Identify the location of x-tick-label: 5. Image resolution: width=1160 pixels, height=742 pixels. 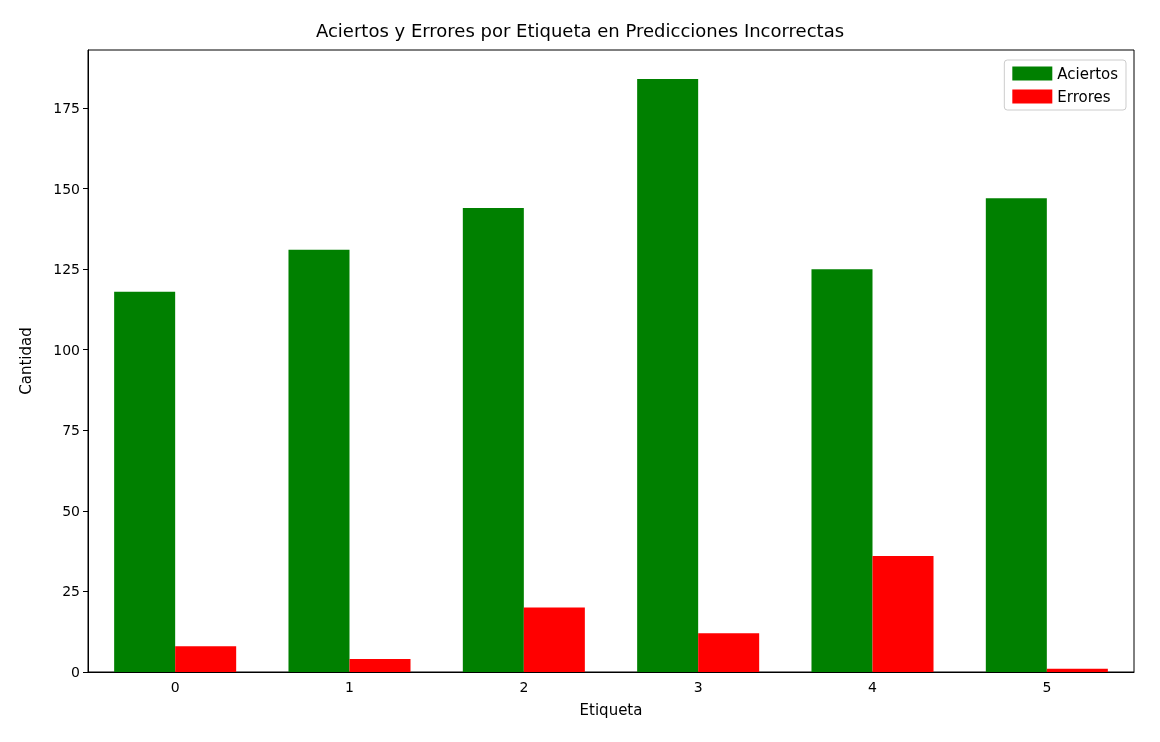
(1047, 687).